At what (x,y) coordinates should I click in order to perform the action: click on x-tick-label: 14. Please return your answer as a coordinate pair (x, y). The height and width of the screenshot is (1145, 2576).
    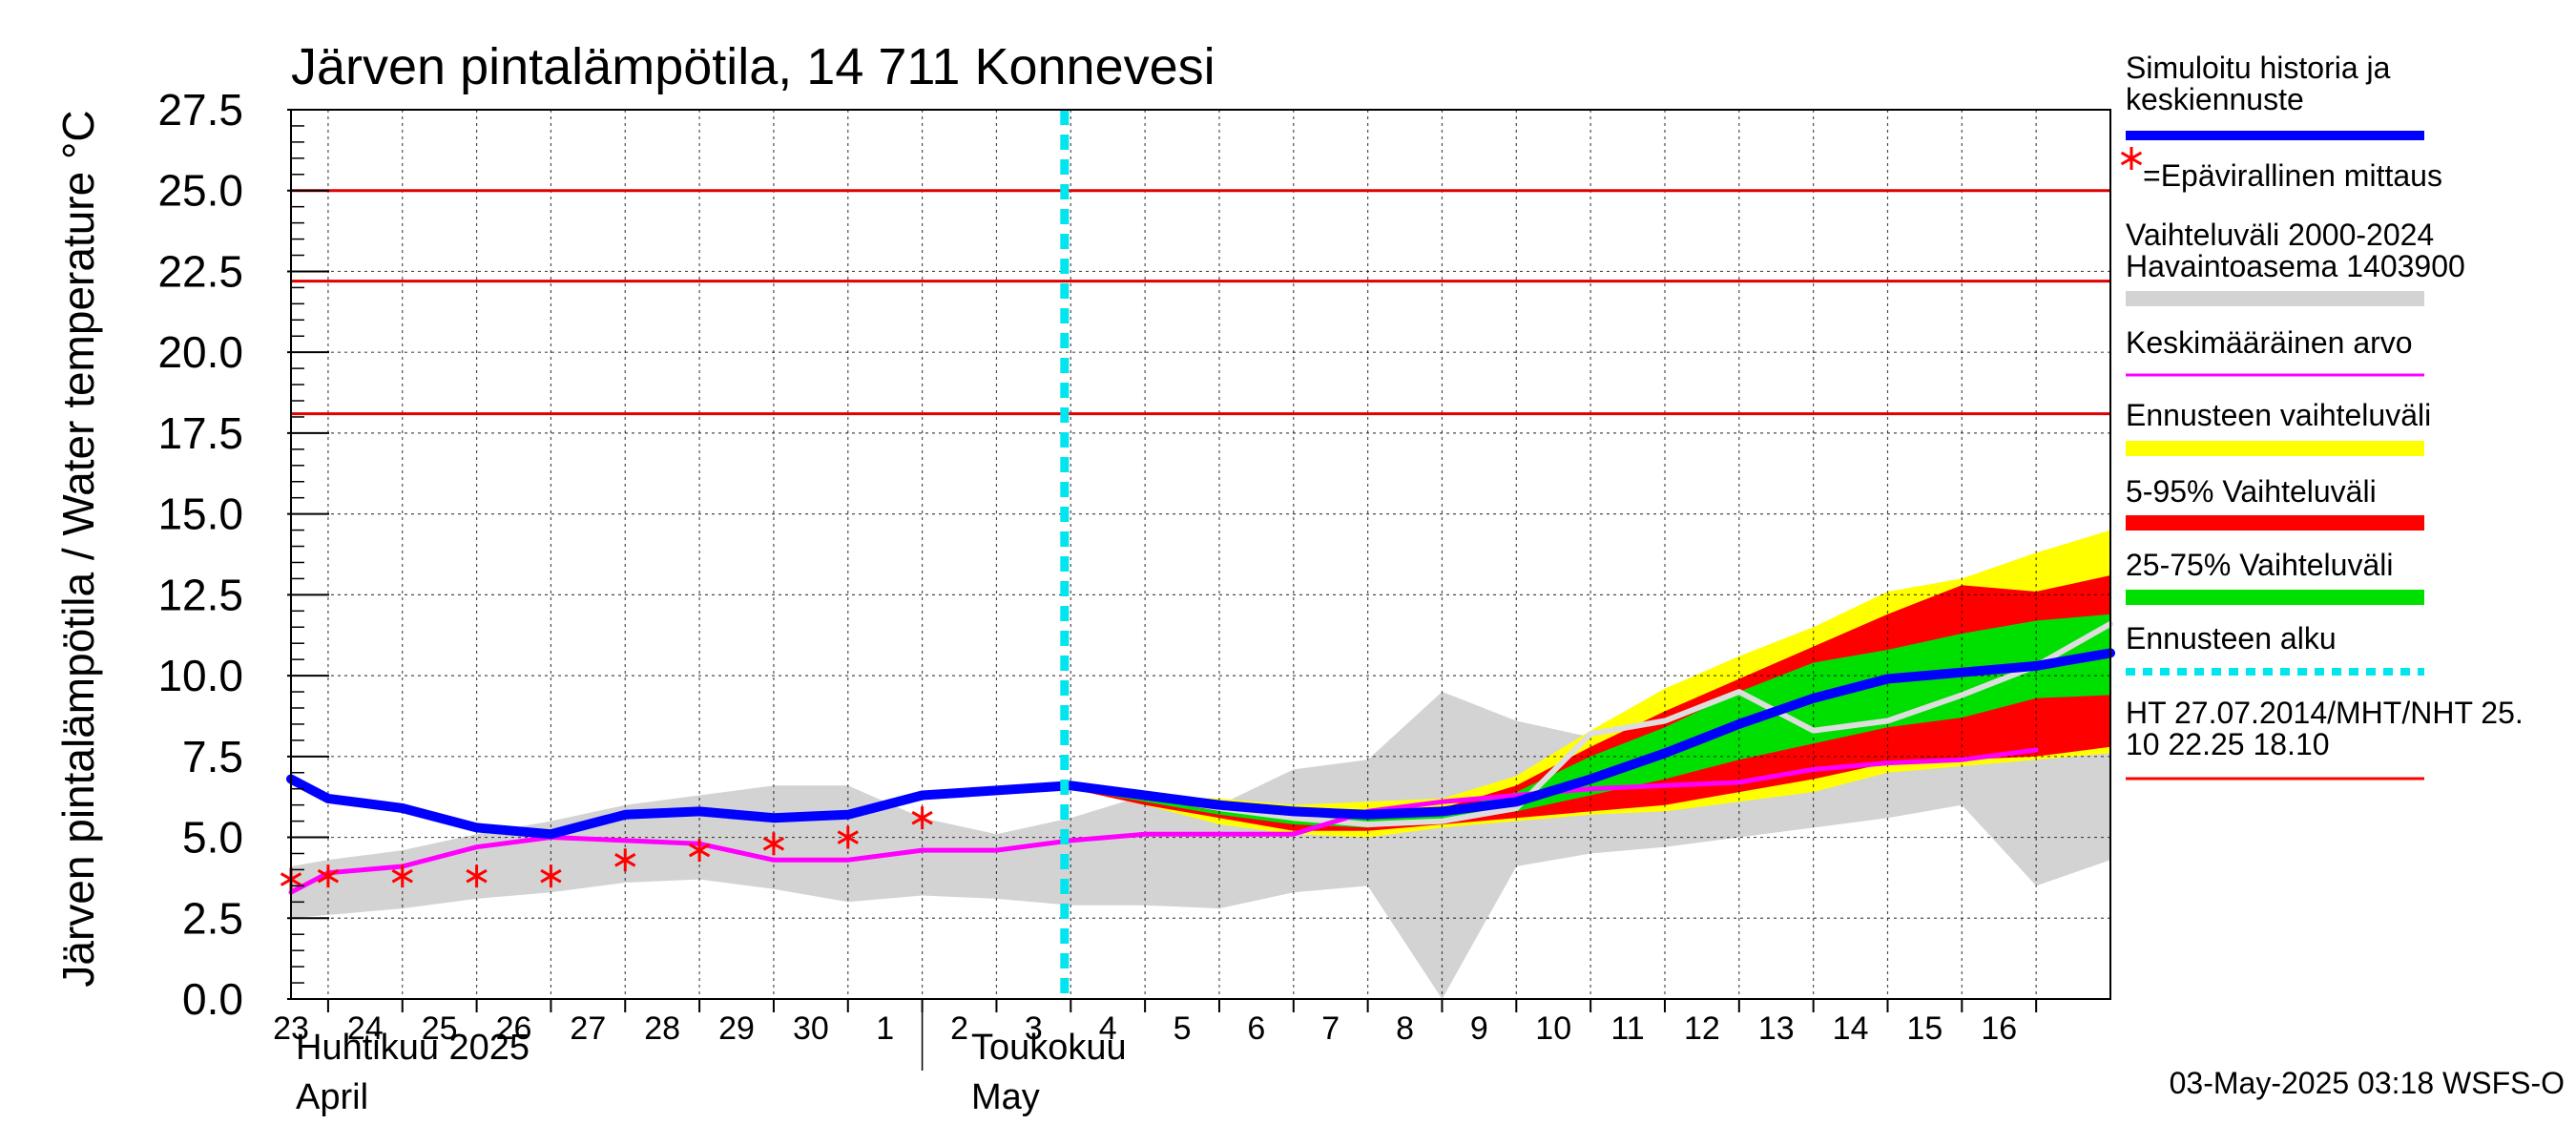
    Looking at the image, I should click on (1851, 1029).